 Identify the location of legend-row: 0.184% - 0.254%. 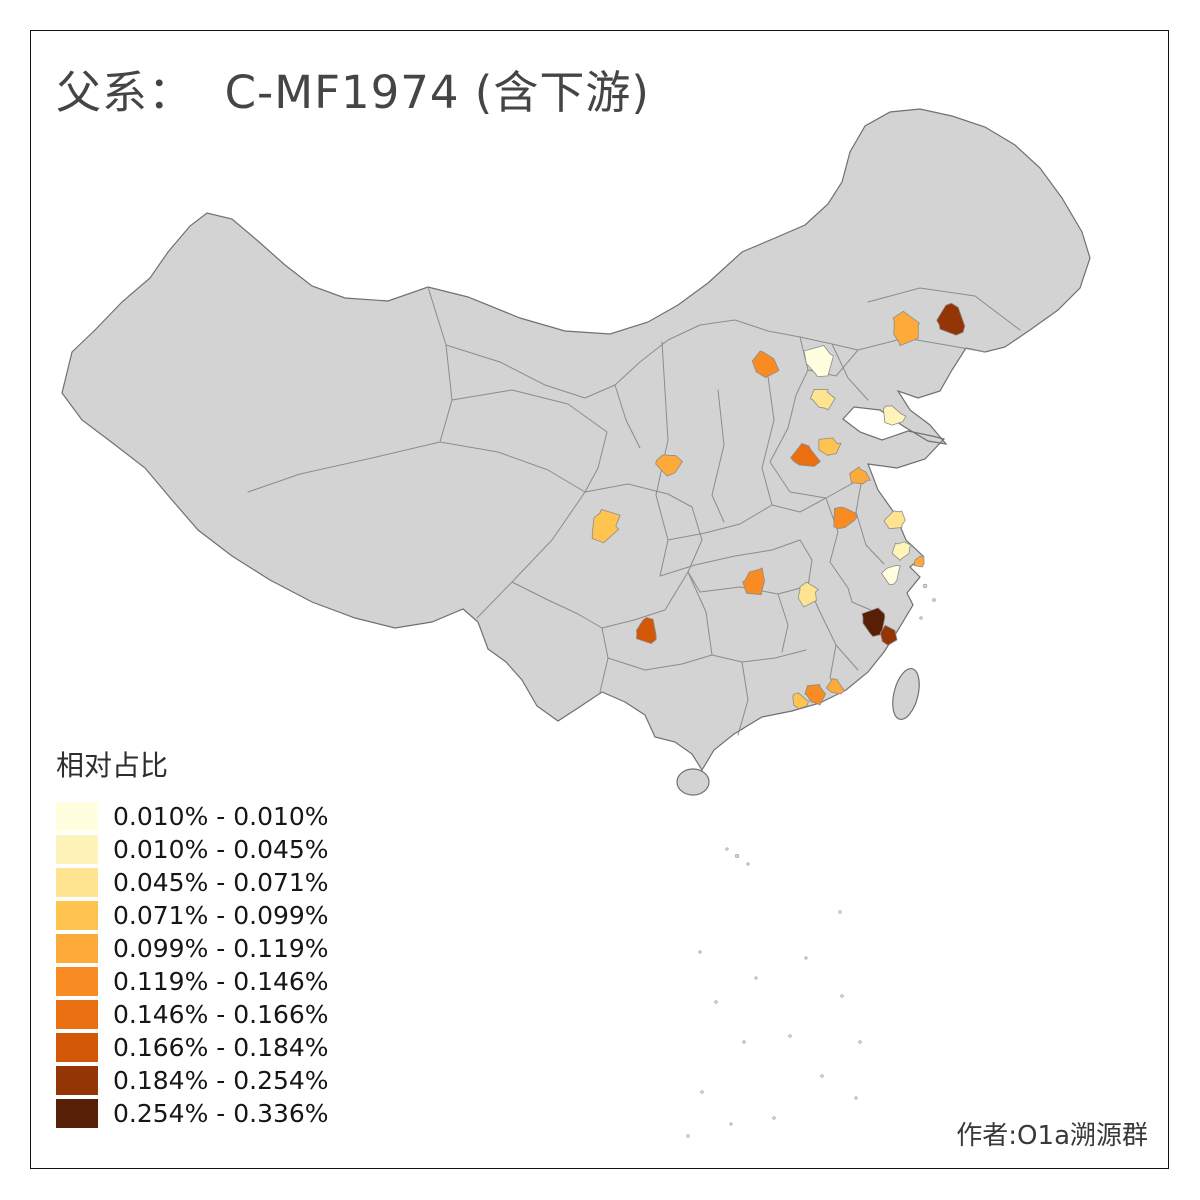
(192, 1080).